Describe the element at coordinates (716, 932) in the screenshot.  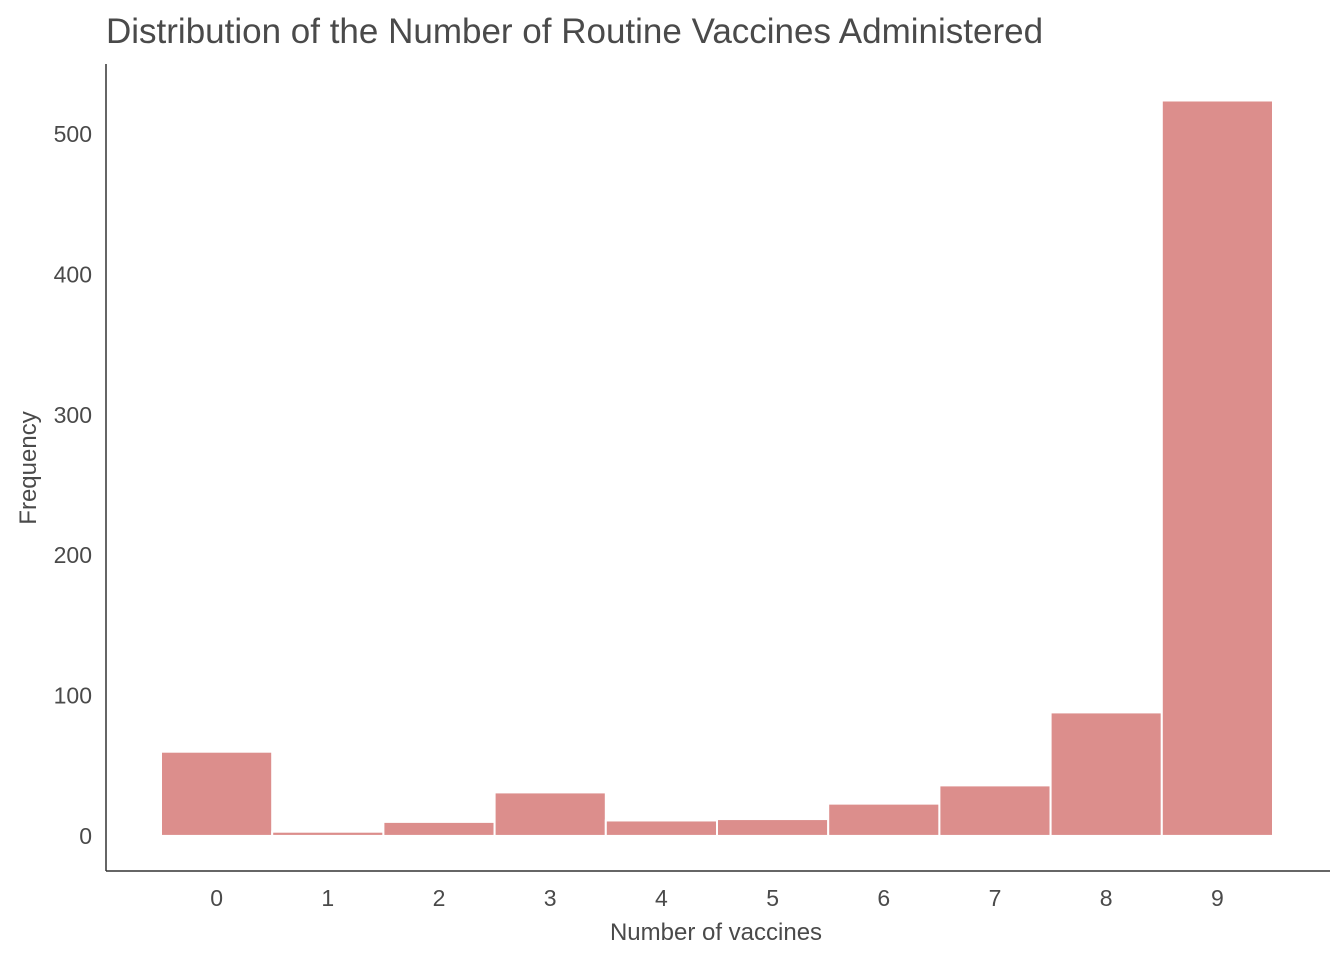
I see `x-axis-title: Number of vaccines` at that location.